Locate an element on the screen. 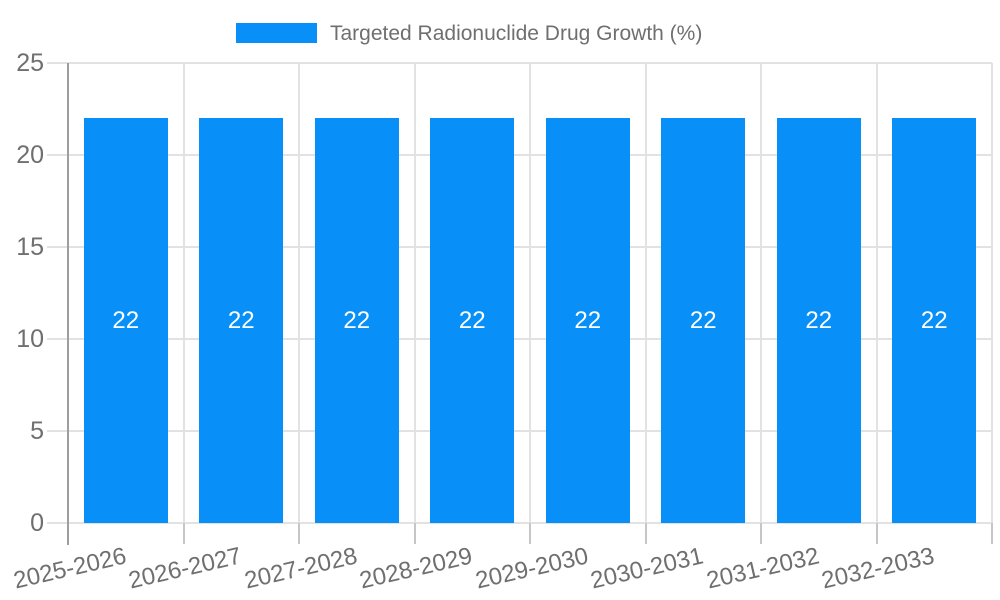 This screenshot has width=1000, height=600. y-axis-label: 20 is located at coordinates (30, 155).